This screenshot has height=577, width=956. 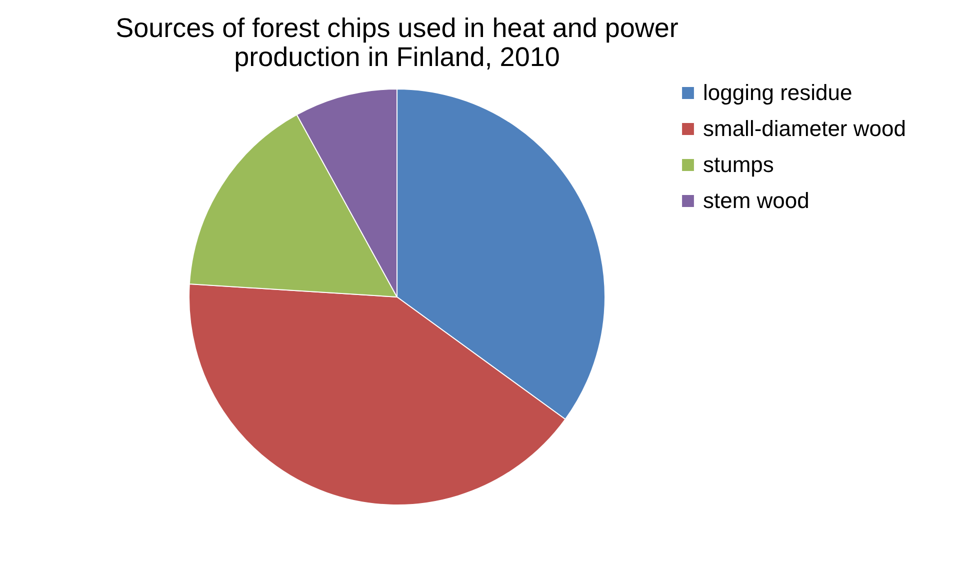 What do you see at coordinates (738, 164) in the screenshot?
I see `legend-label: stumps` at bounding box center [738, 164].